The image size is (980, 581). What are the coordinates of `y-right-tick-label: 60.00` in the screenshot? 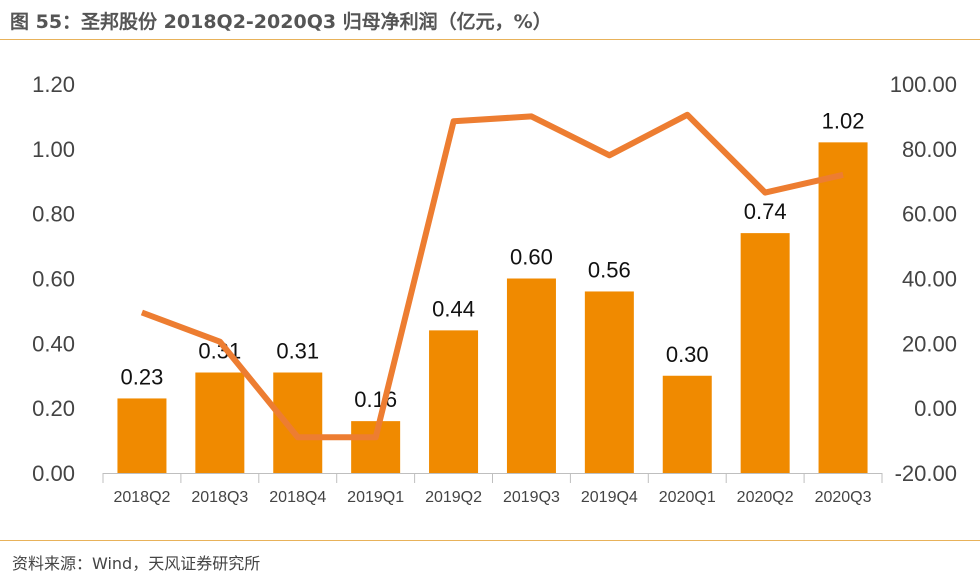 It's located at (929, 214).